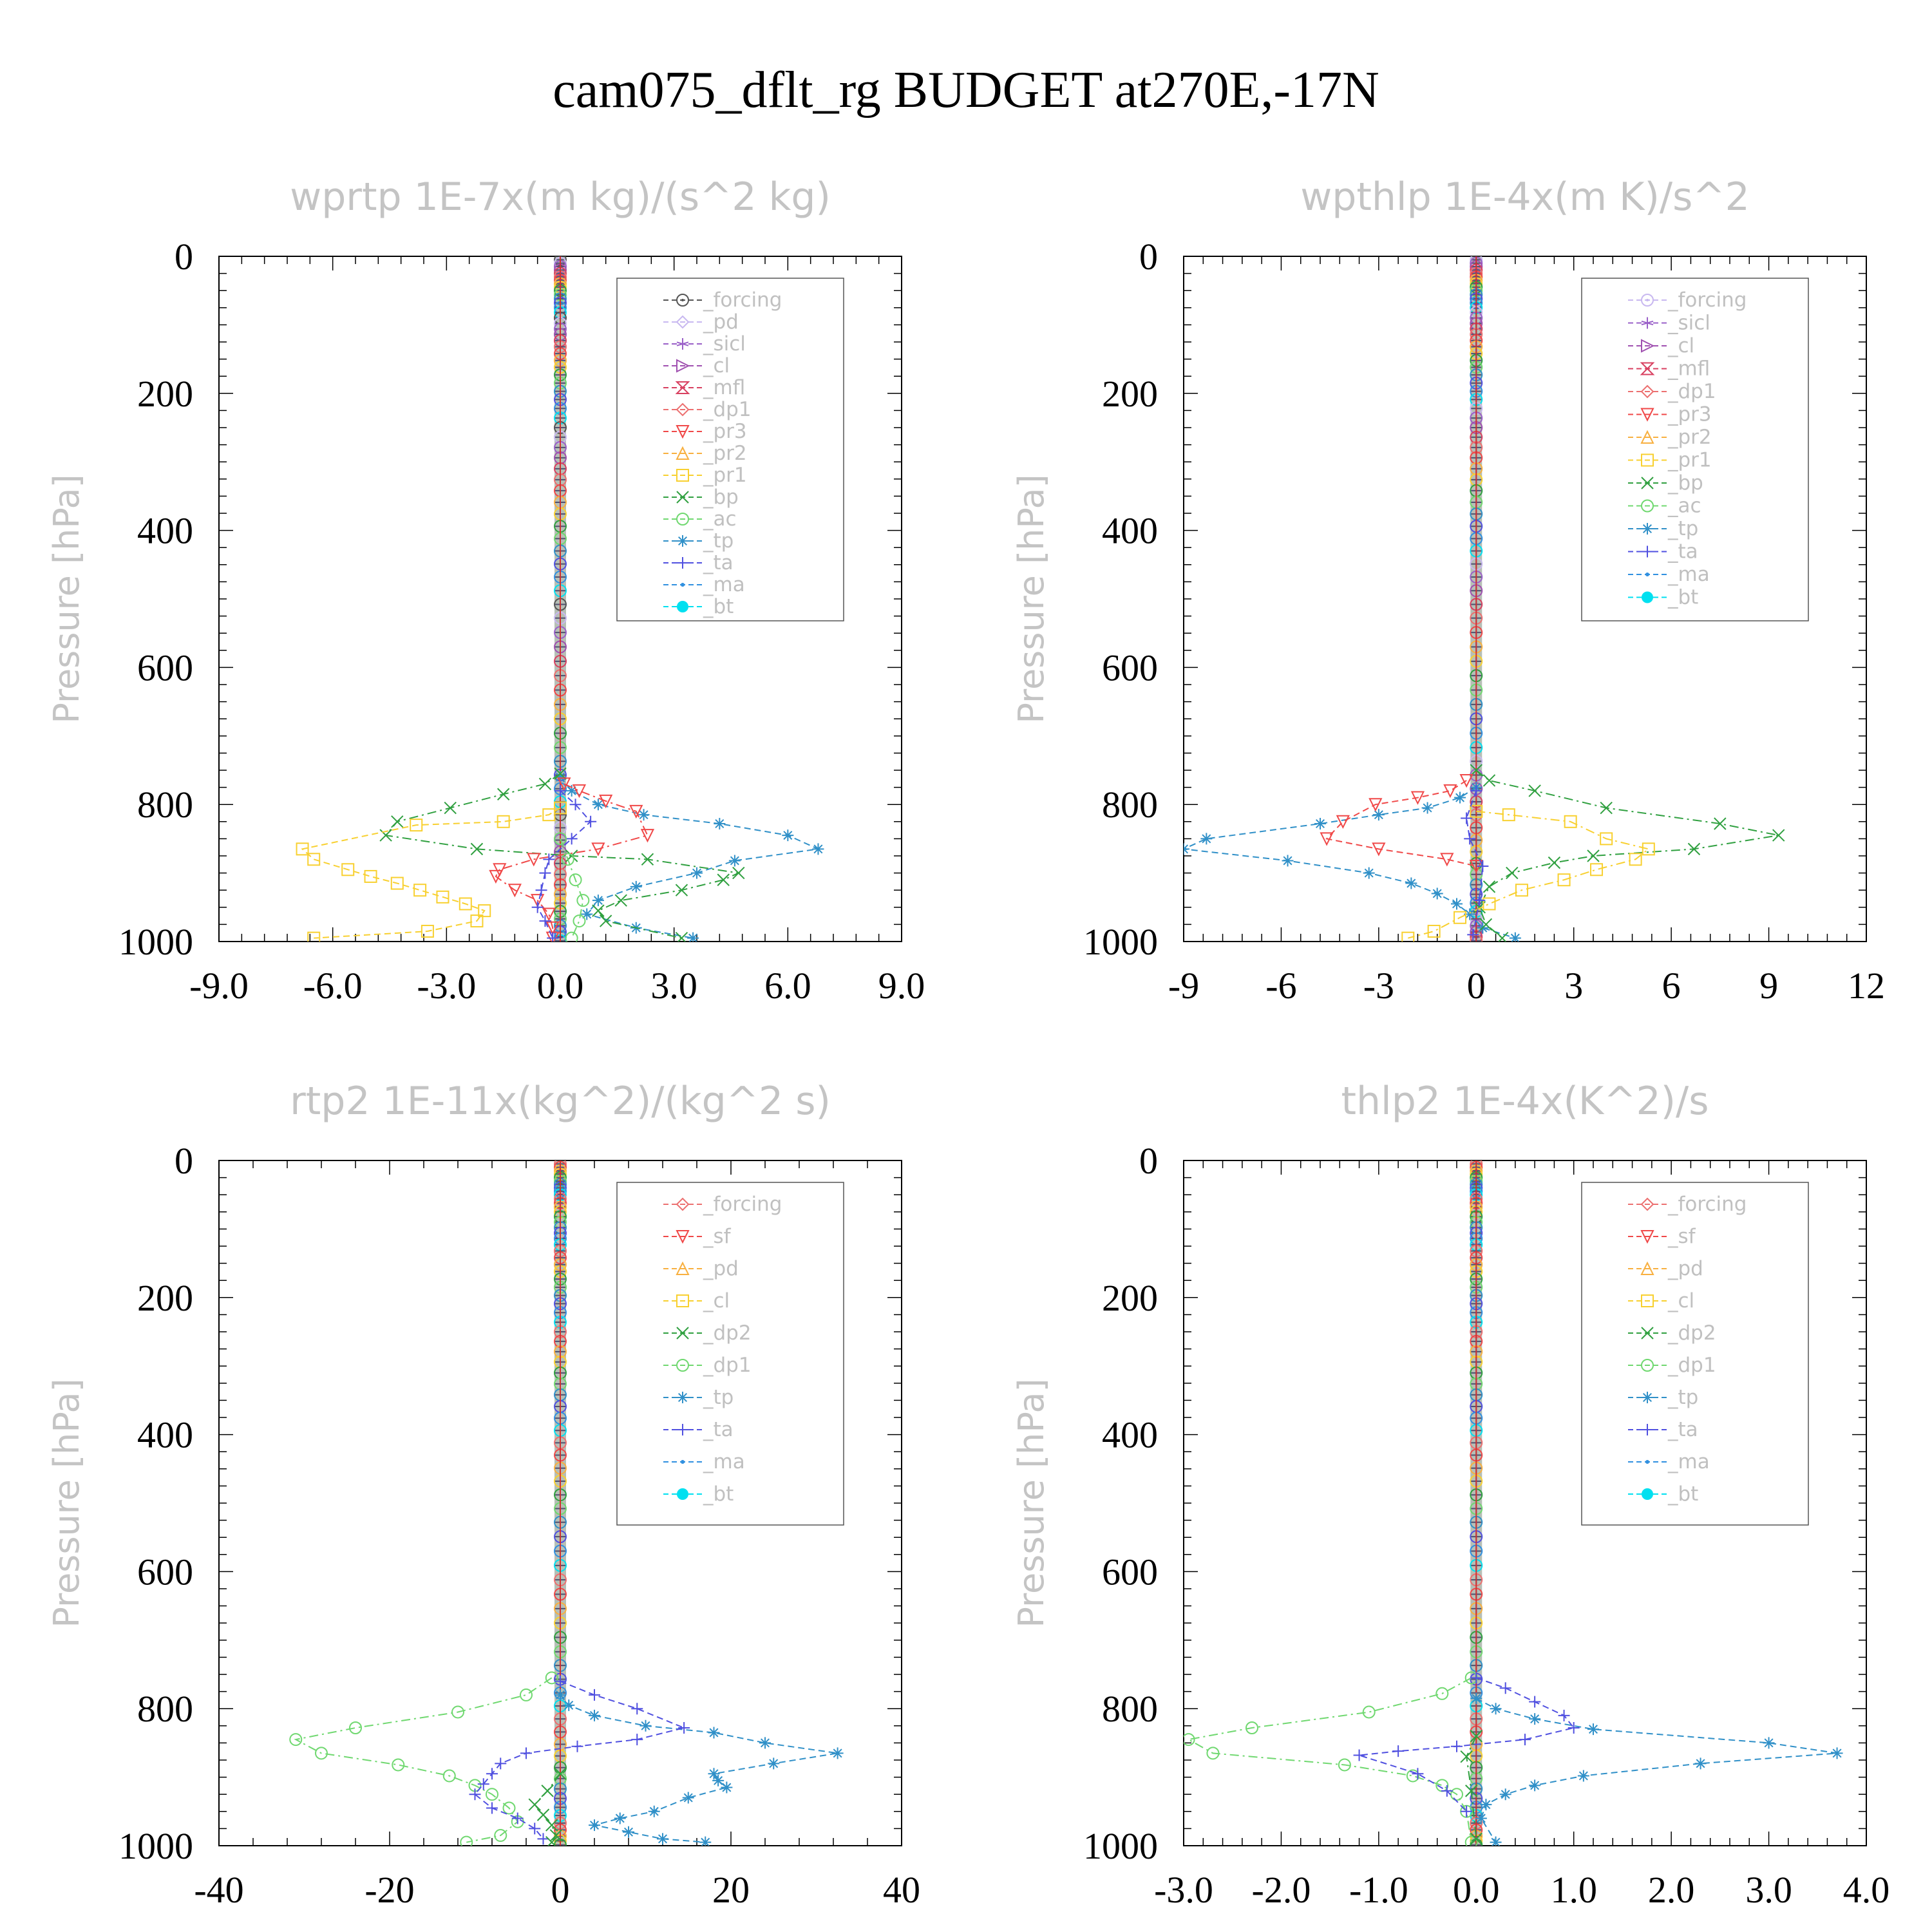 The image size is (1932, 1932). Describe the element at coordinates (1525, 1101) in the screenshot. I see `panel-title: thlp2 1E-4x(K^2)/s` at that location.